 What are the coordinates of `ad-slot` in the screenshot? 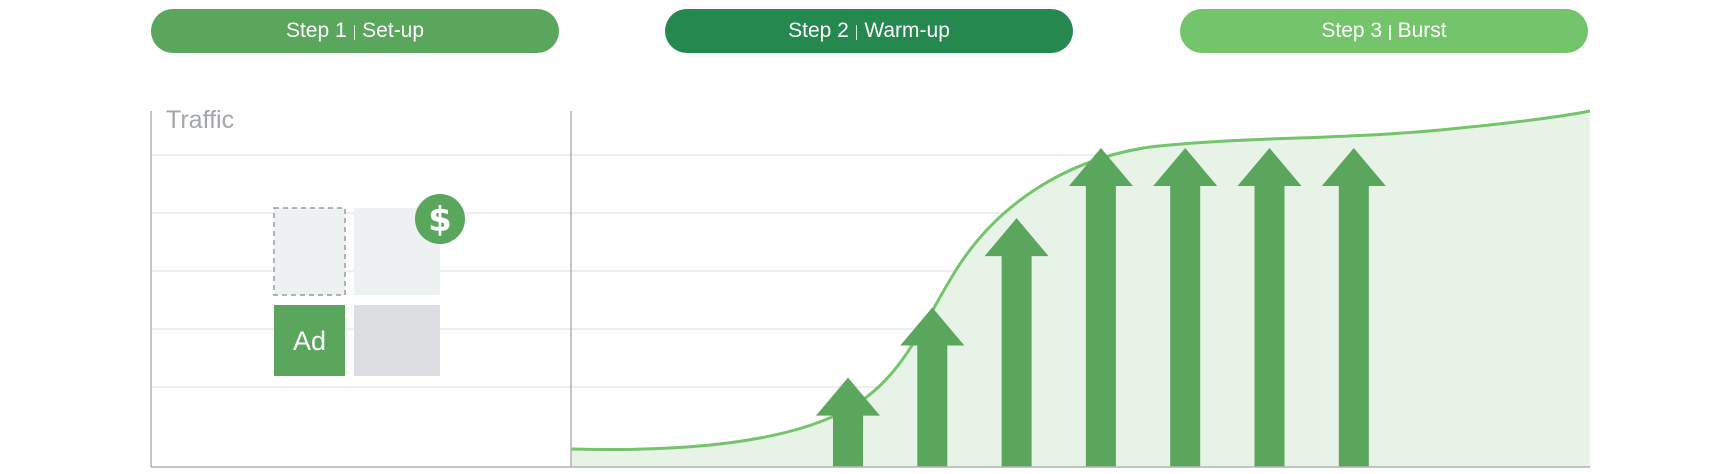 It's located at (309, 340).